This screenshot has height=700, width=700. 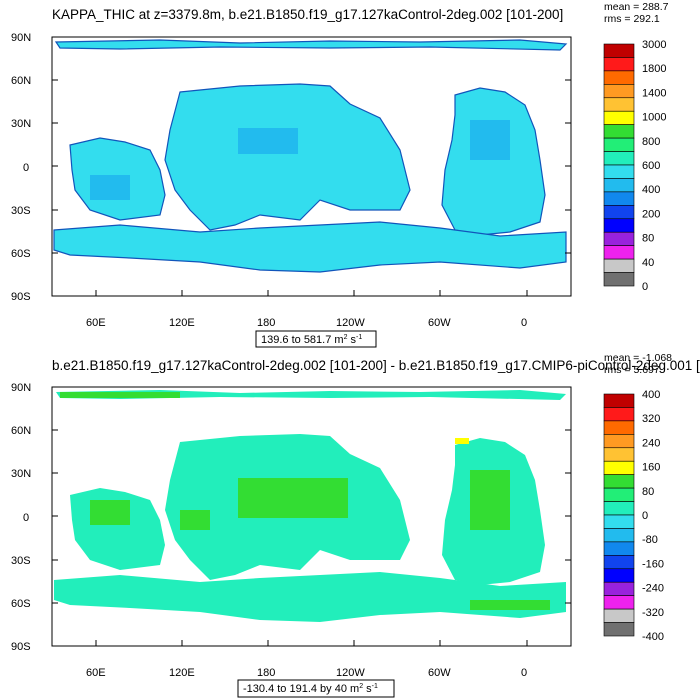 What do you see at coordinates (651, 419) in the screenshot?
I see `colorbar-label: 320` at bounding box center [651, 419].